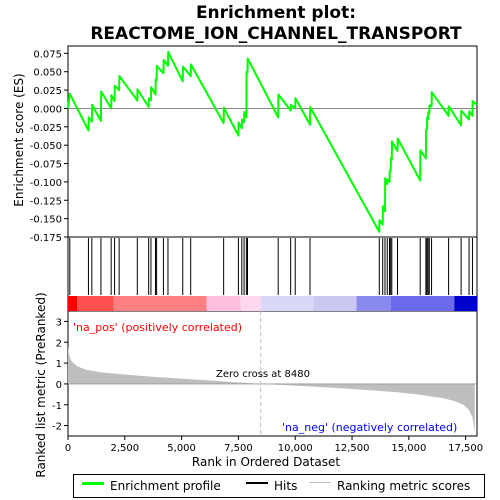 Image resolution: width=500 pixels, height=500 pixels. What do you see at coordinates (47, 109) in the screenshot?
I see `es-ytick-label: 0.000` at bounding box center [47, 109].